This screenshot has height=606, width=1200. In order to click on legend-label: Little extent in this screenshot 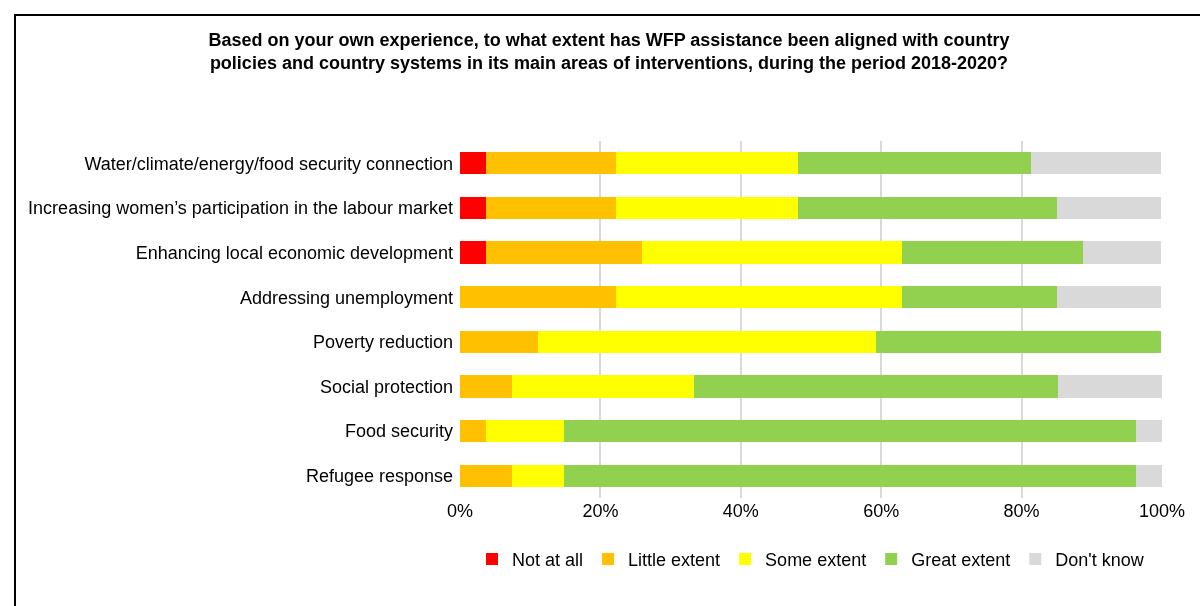, I will do `click(674, 560)`.